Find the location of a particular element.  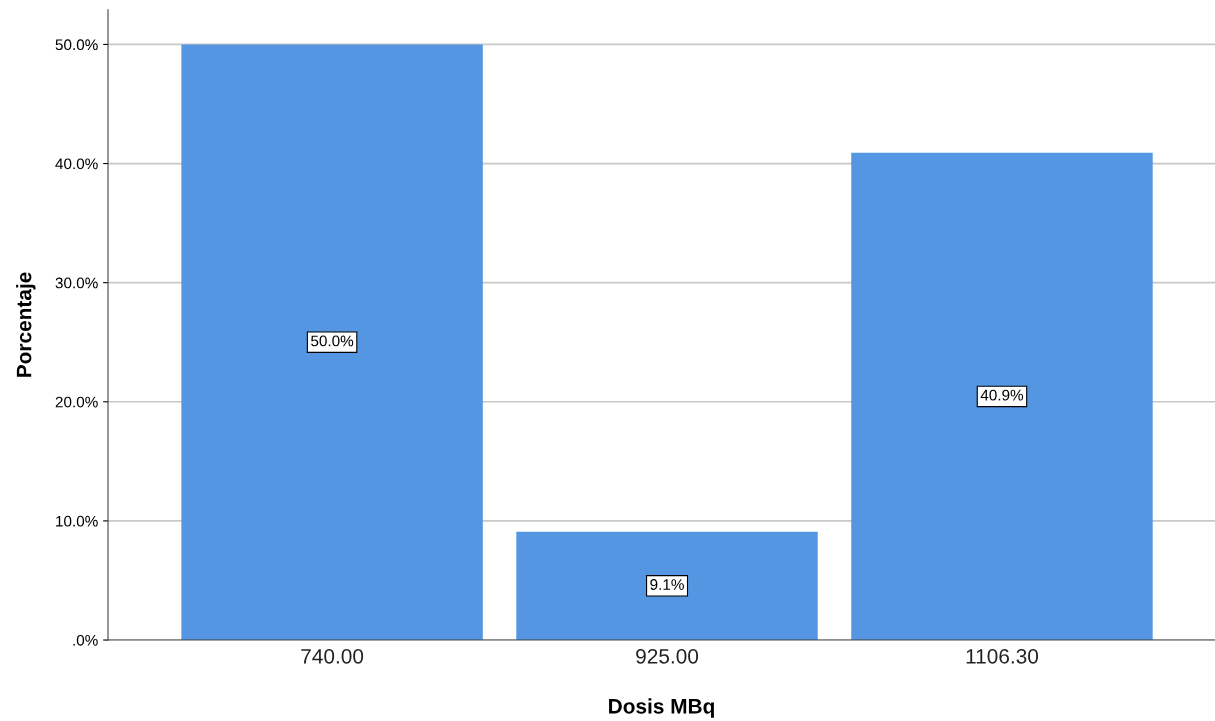

x-axis-title: Dosis MBq is located at coordinates (661, 708).